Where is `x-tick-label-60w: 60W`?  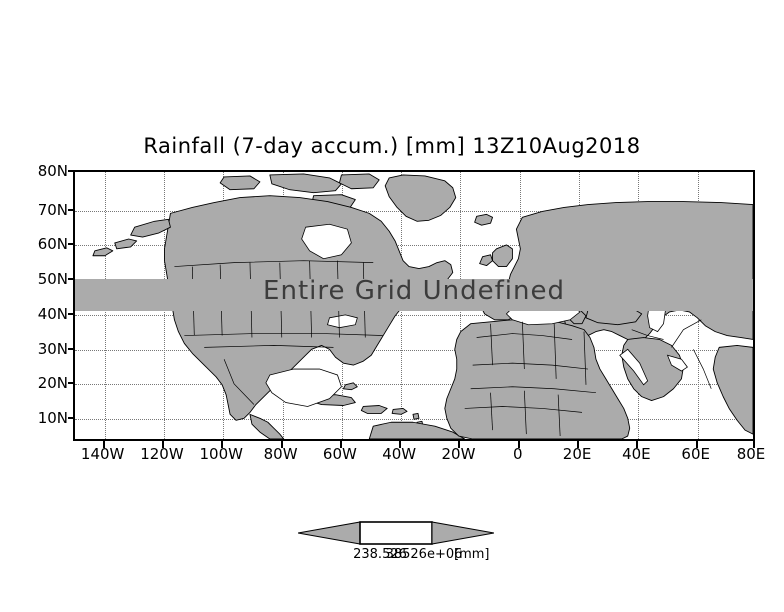
x-tick-label-60w: 60W is located at coordinates (339, 454).